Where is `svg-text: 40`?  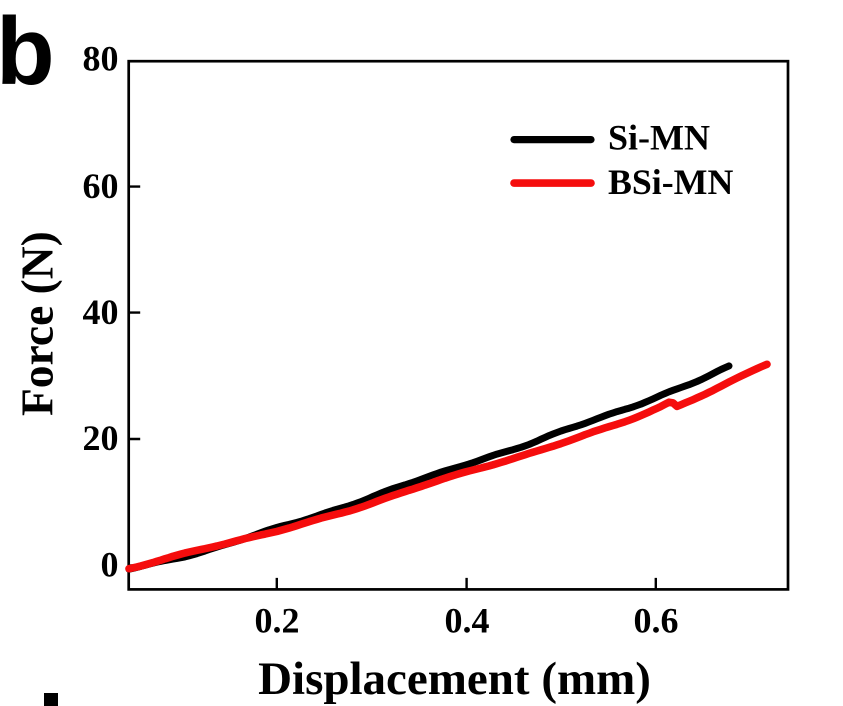
svg-text: 40 is located at coordinates (101, 312).